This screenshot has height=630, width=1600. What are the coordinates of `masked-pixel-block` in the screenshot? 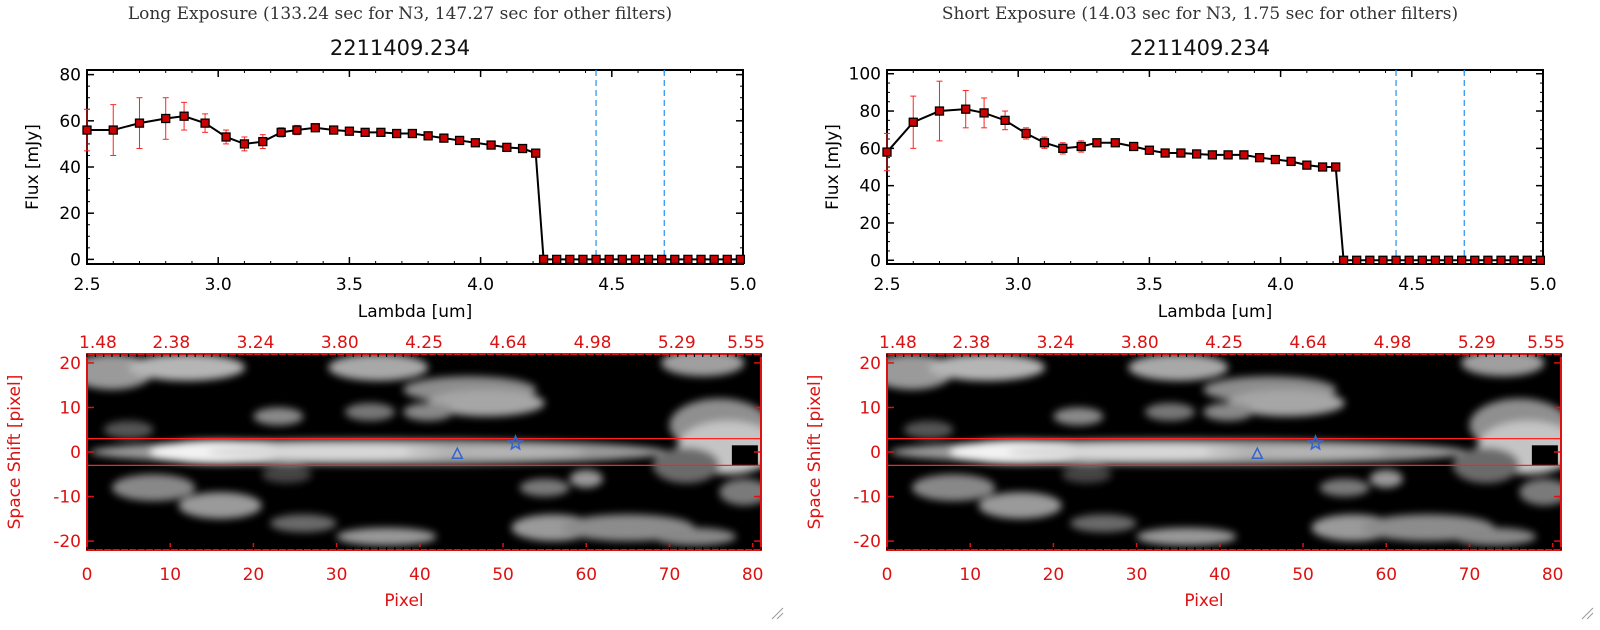 It's located at (744, 455).